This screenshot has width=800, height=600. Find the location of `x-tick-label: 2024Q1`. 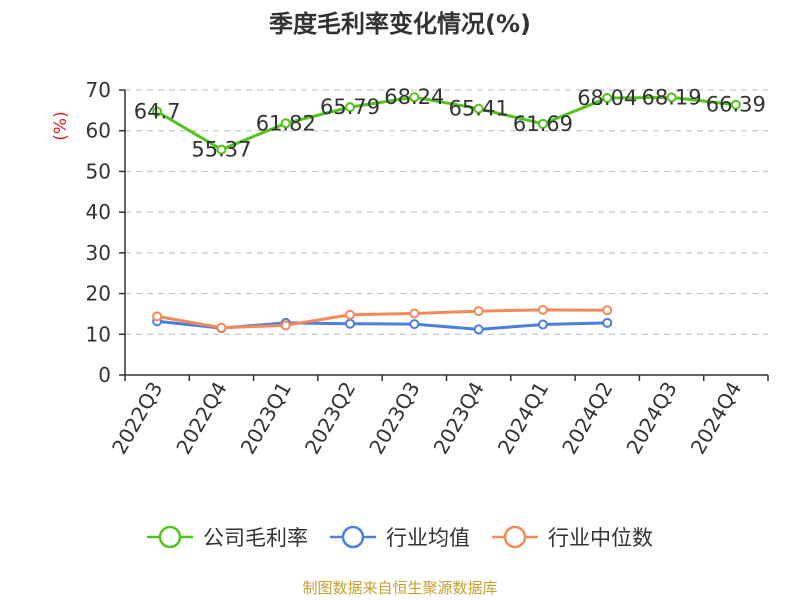

x-tick-label: 2024Q1 is located at coordinates (523, 418).